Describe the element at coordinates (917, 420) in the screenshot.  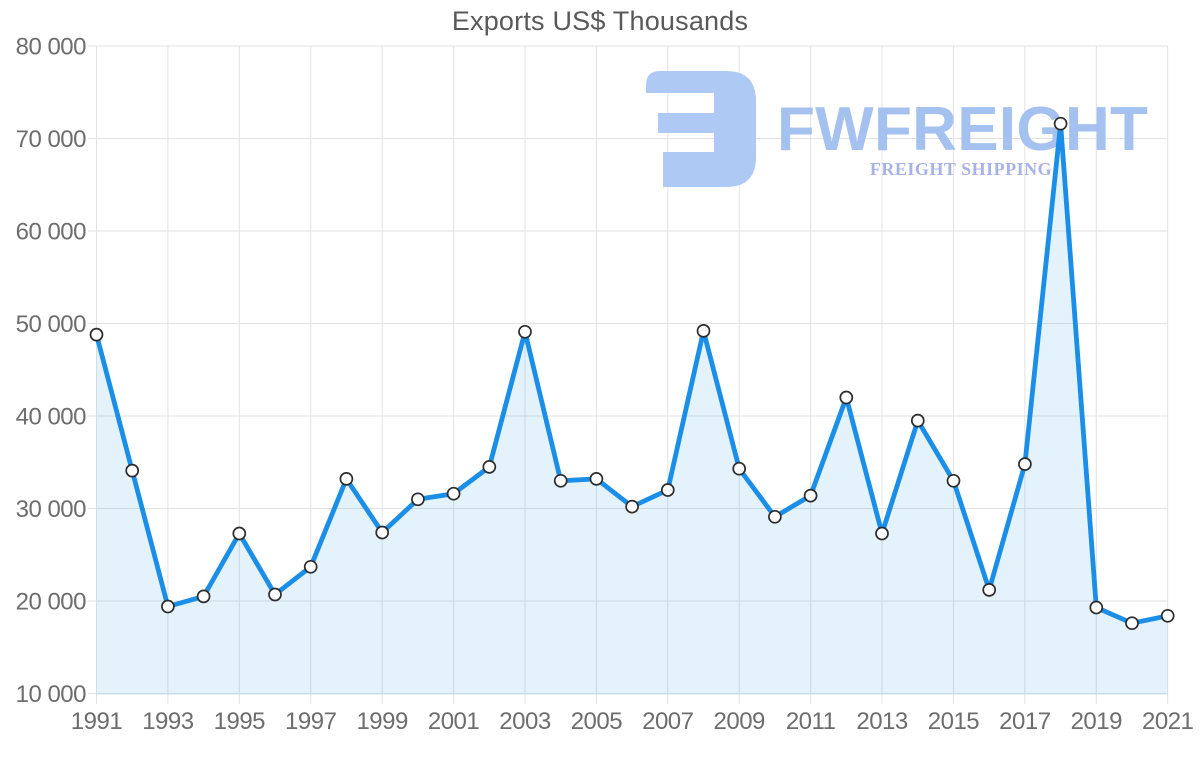
I see `data-point-2014` at that location.